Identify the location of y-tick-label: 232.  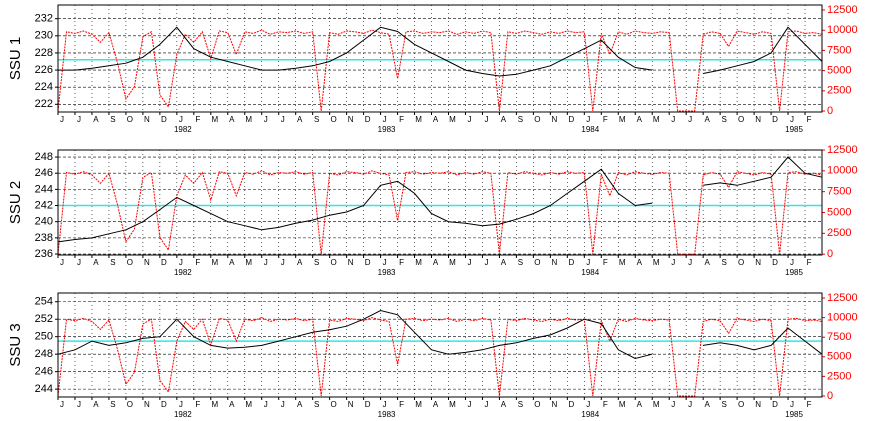
(44, 19).